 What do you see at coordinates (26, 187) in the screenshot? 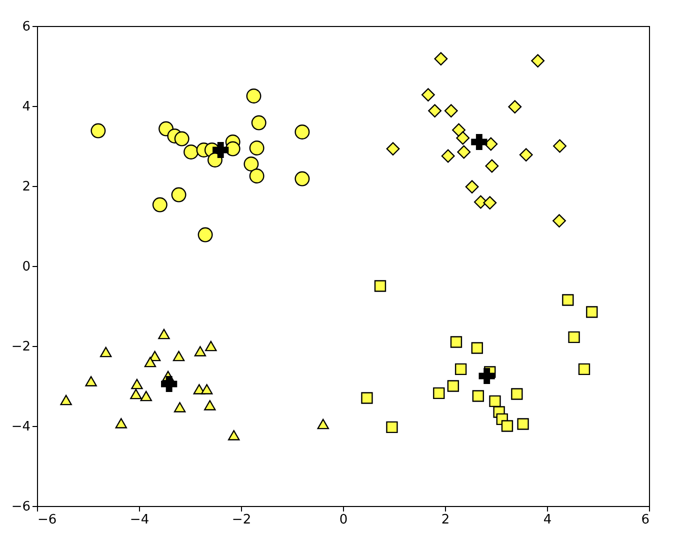
I see `y-tick-label: 2` at bounding box center [26, 187].